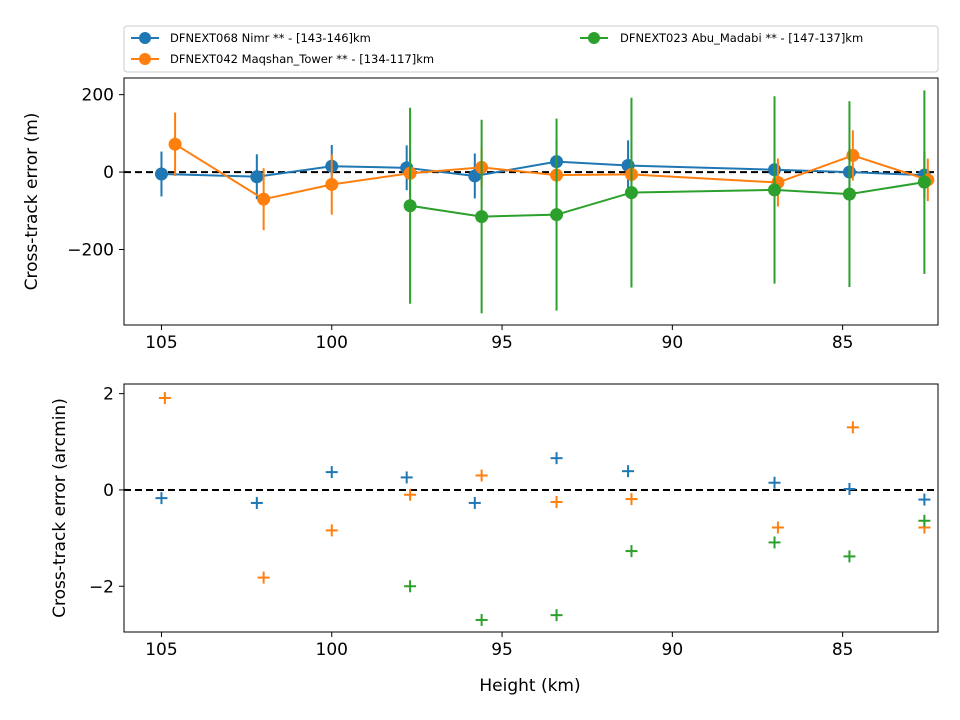  I want to click on legend-entry-maqshan-tower: DFNEXT042 Maqshan_Tower ** - [134-117]km, so click(282, 59).